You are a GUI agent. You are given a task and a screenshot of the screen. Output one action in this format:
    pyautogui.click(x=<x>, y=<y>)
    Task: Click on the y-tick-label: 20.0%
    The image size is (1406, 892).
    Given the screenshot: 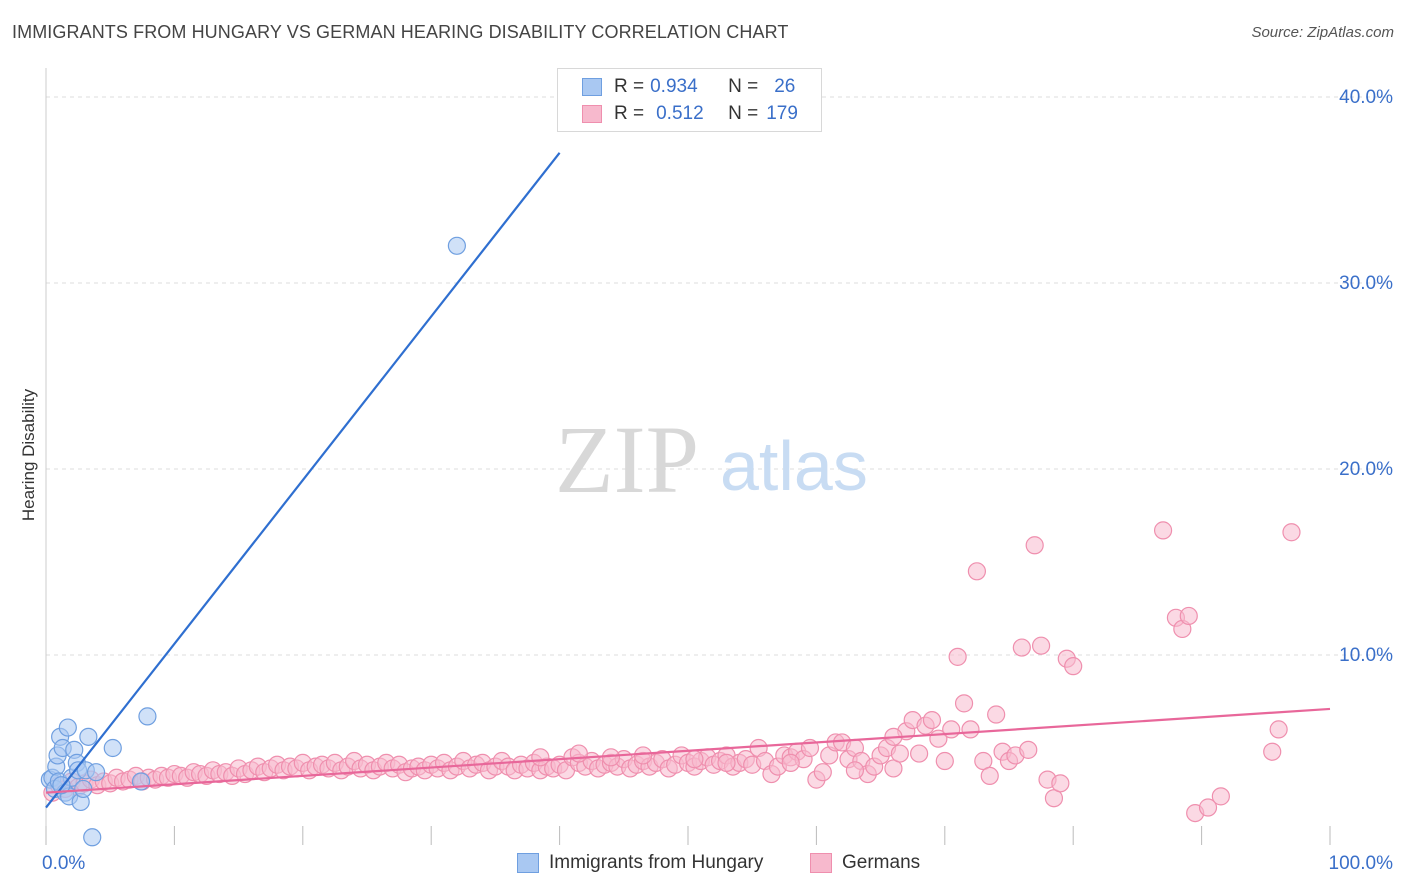 What is the action you would take?
    pyautogui.click(x=1366, y=469)
    